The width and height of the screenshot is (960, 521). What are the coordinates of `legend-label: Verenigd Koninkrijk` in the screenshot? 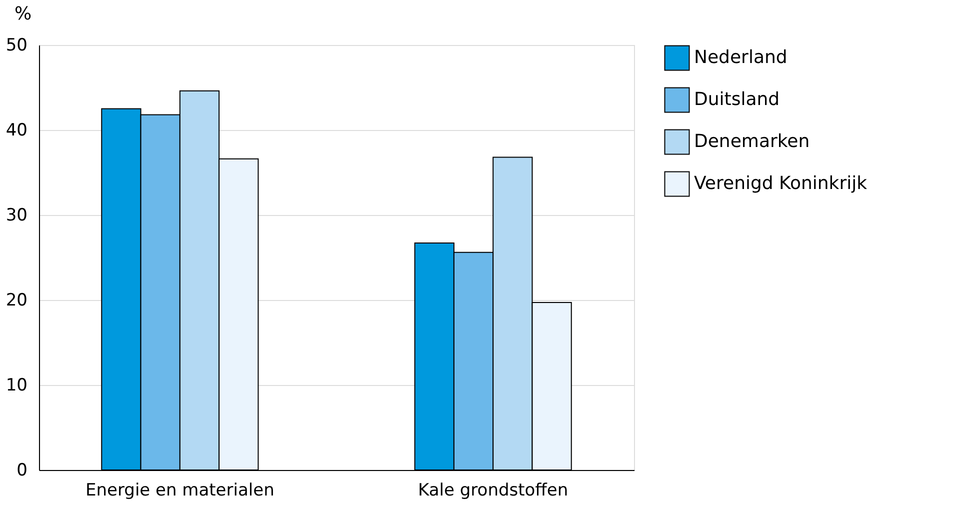 It's located at (781, 183).